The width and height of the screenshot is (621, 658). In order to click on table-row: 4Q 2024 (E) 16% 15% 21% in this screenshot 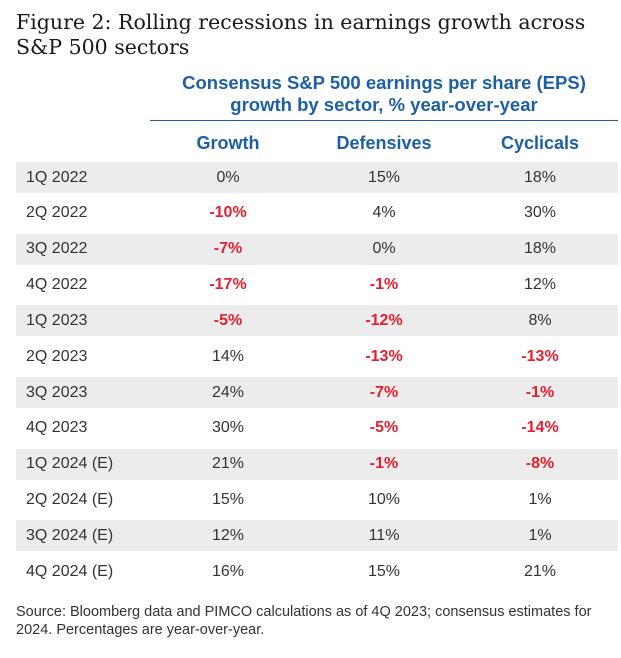, I will do `click(317, 571)`.